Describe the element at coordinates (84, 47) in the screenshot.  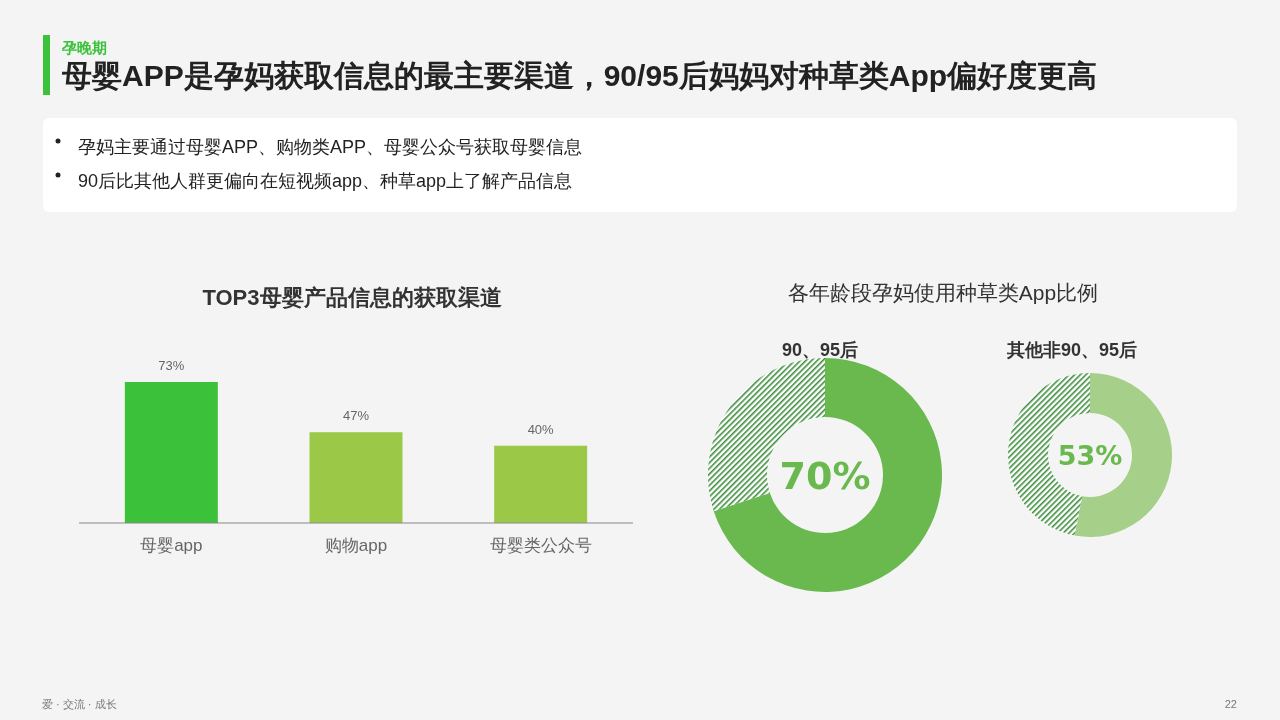
I see `text: 孕晚期` at that location.